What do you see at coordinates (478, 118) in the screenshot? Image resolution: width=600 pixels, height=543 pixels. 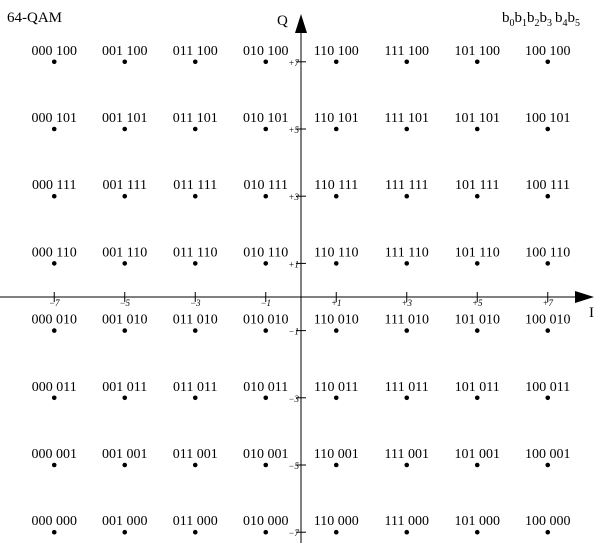 I see `point-bit-label: 101 101` at bounding box center [478, 118].